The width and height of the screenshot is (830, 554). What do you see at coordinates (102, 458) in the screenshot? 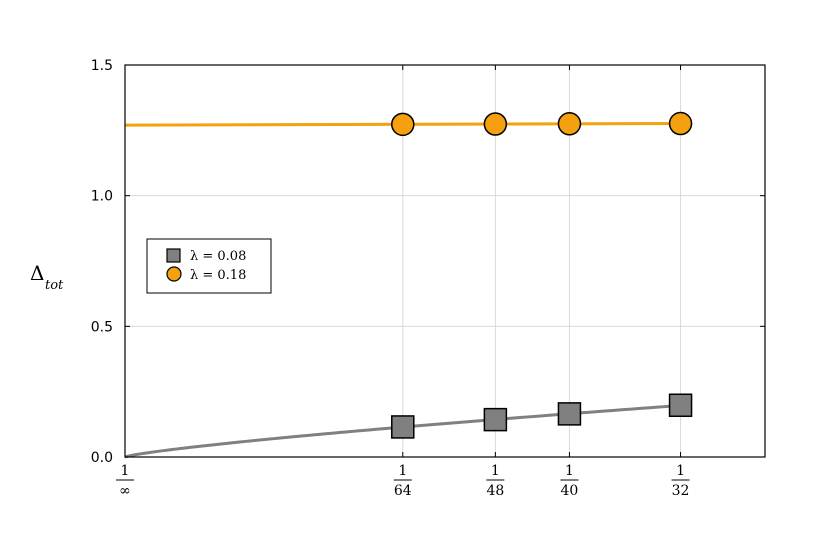
I see `y-tick-label: 0.0` at bounding box center [102, 458].